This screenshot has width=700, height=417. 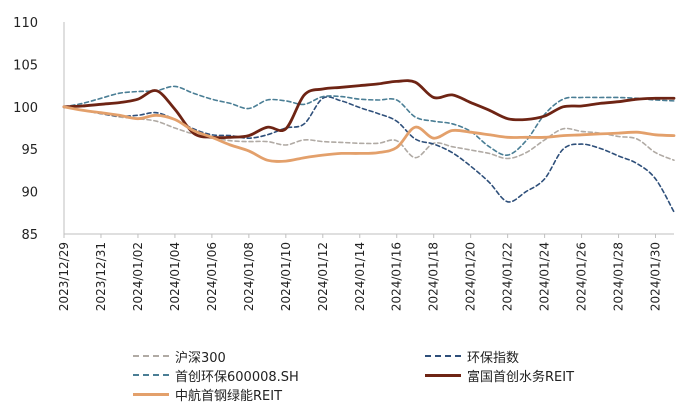 What do you see at coordinates (582, 276) in the screenshot?
I see `x-tick-label: 2024/01/26` at bounding box center [582, 276].